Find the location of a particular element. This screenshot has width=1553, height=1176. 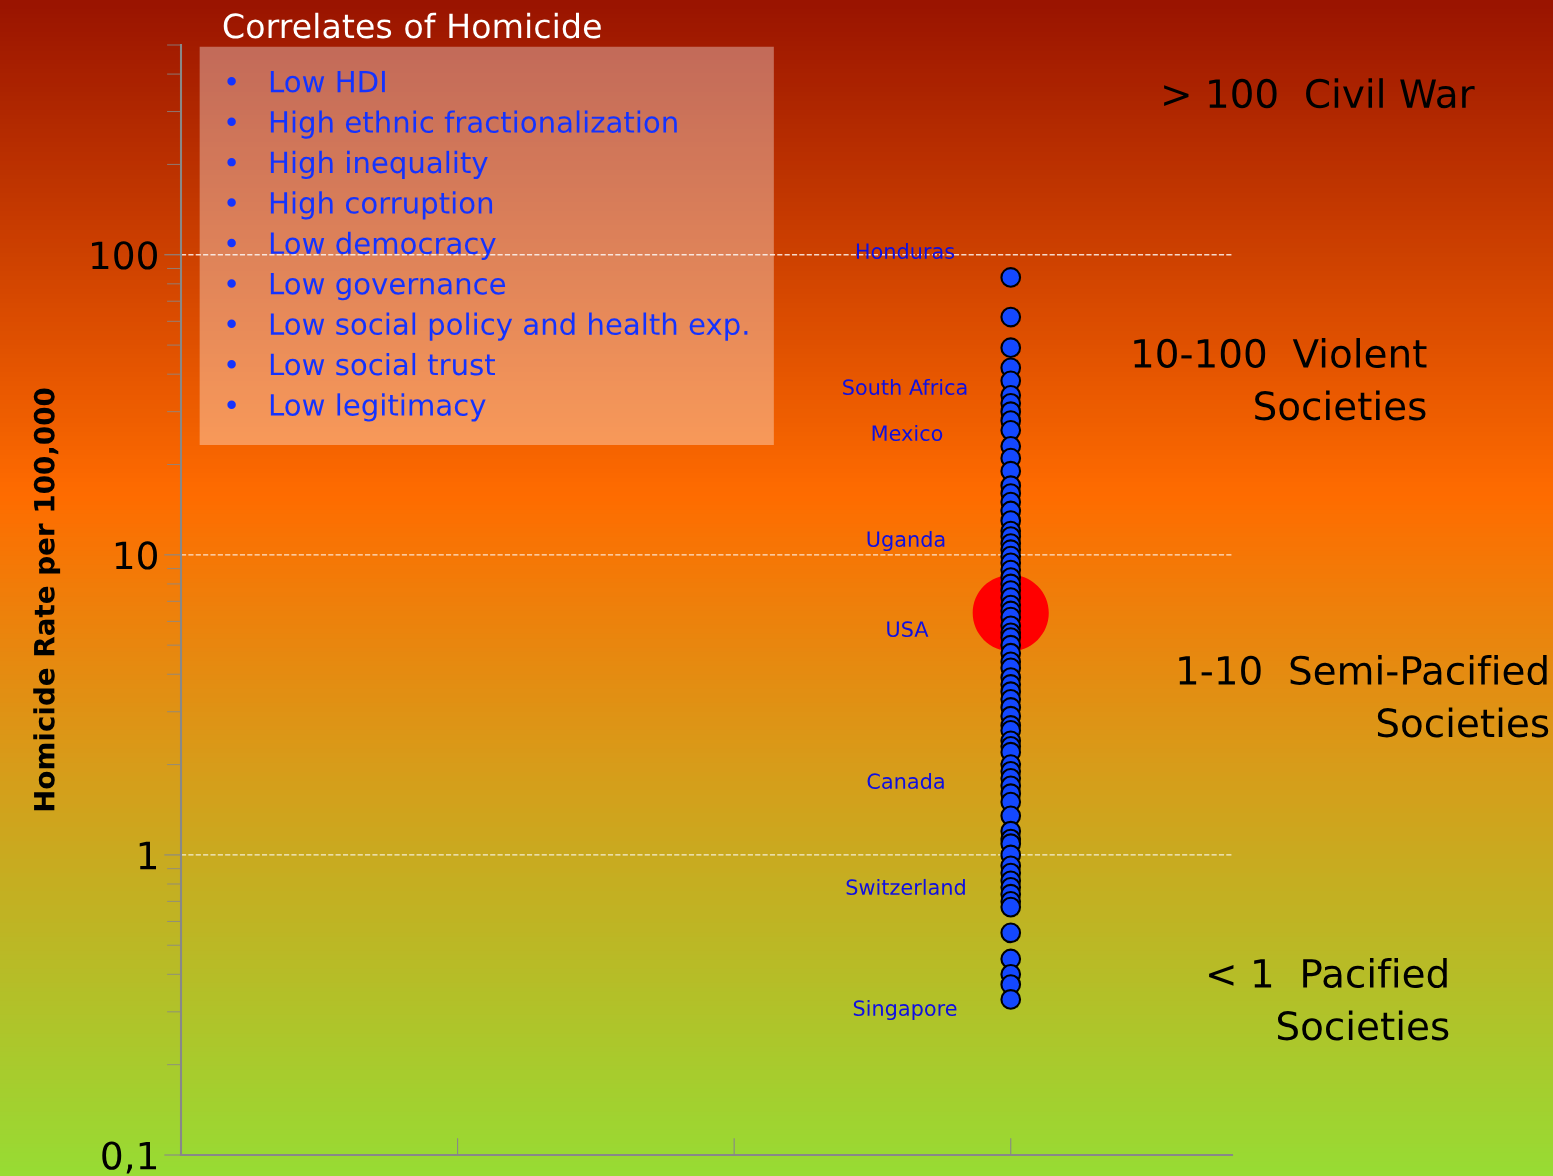

annotation: Canada is located at coordinates (905, 781).